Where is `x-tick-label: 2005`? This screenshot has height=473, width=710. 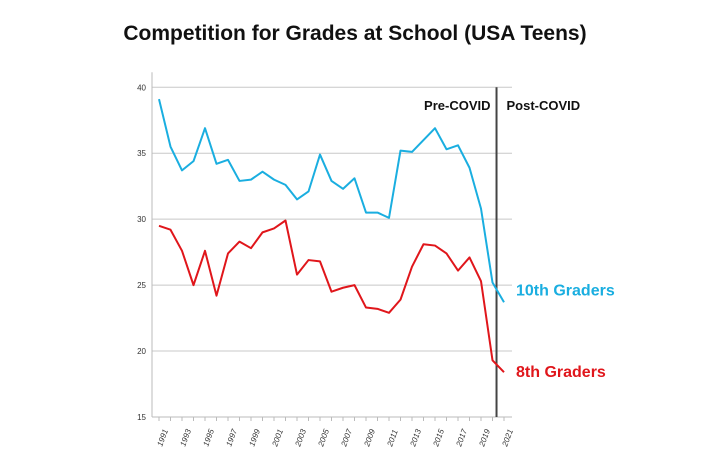
x-tick-label: 2005 is located at coordinates (323, 437).